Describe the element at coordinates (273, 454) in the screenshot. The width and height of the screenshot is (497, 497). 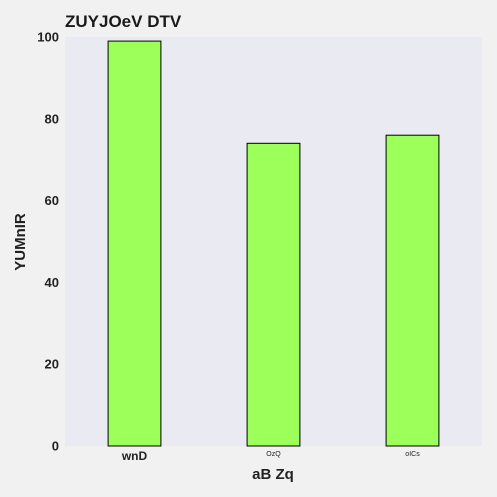
I see `x-tick-label-ozq: OzQ` at that location.